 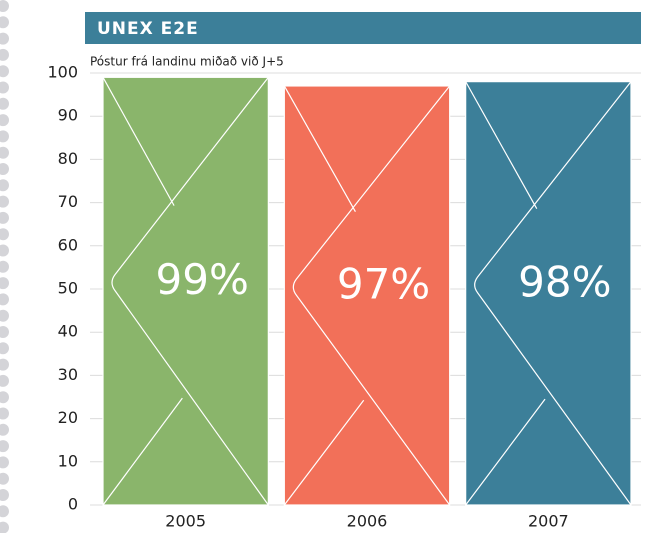 I want to click on y-tick-label: 10, so click(x=68, y=460).